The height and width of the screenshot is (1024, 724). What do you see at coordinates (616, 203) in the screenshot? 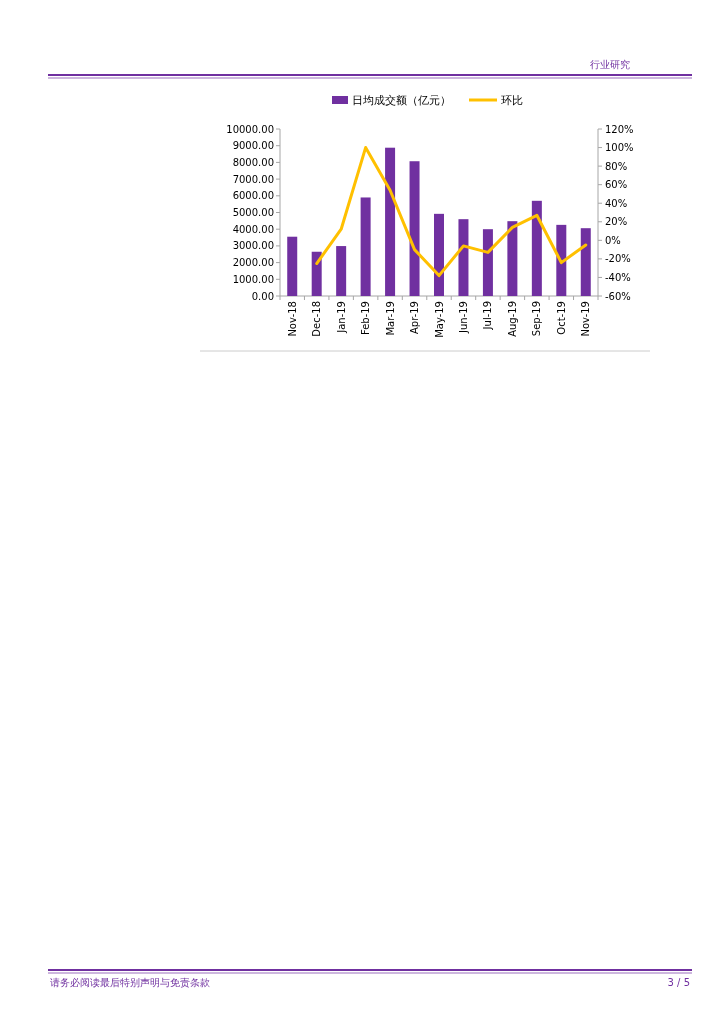
I see `y2-tick-label: 40%` at bounding box center [616, 203].